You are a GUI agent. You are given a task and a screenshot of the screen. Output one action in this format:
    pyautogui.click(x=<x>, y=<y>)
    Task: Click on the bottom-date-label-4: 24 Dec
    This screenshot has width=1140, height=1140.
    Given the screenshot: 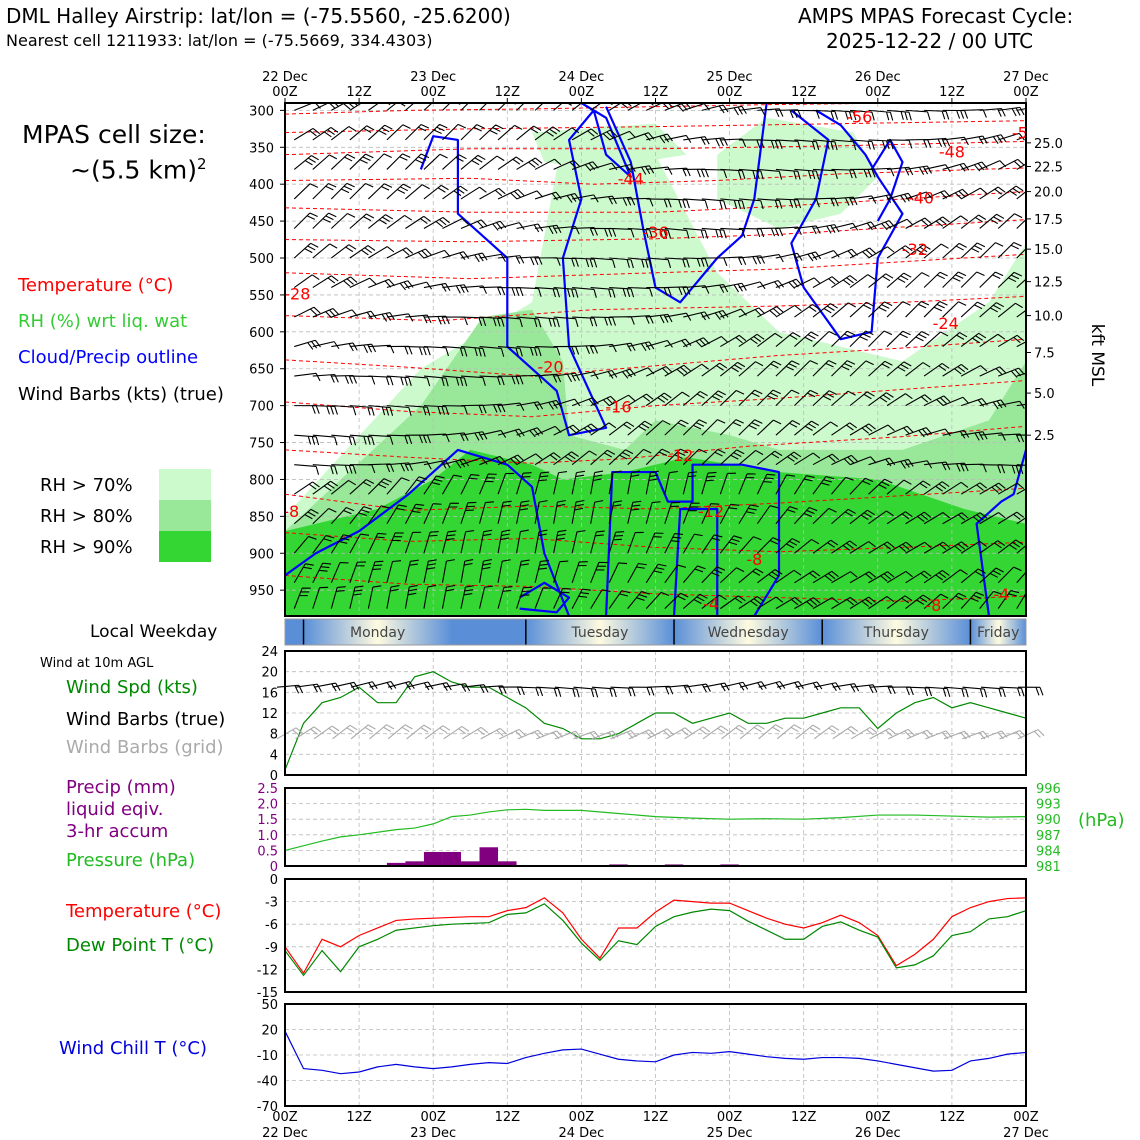 What is the action you would take?
    pyautogui.click(x=581, y=1133)
    